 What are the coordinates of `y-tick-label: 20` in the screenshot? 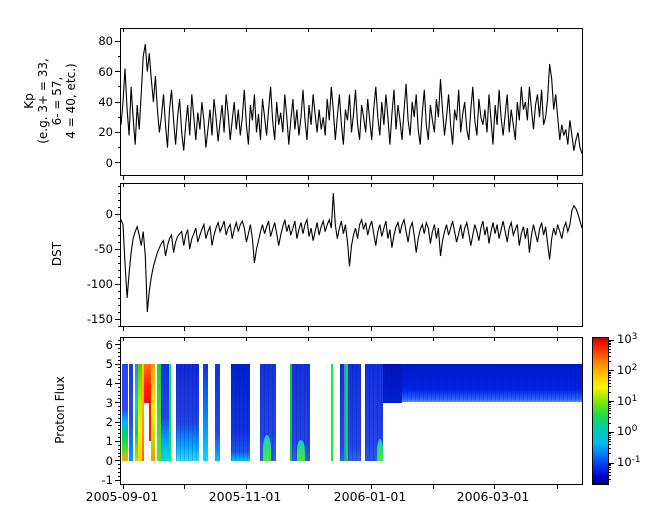 It's located at (105, 132).